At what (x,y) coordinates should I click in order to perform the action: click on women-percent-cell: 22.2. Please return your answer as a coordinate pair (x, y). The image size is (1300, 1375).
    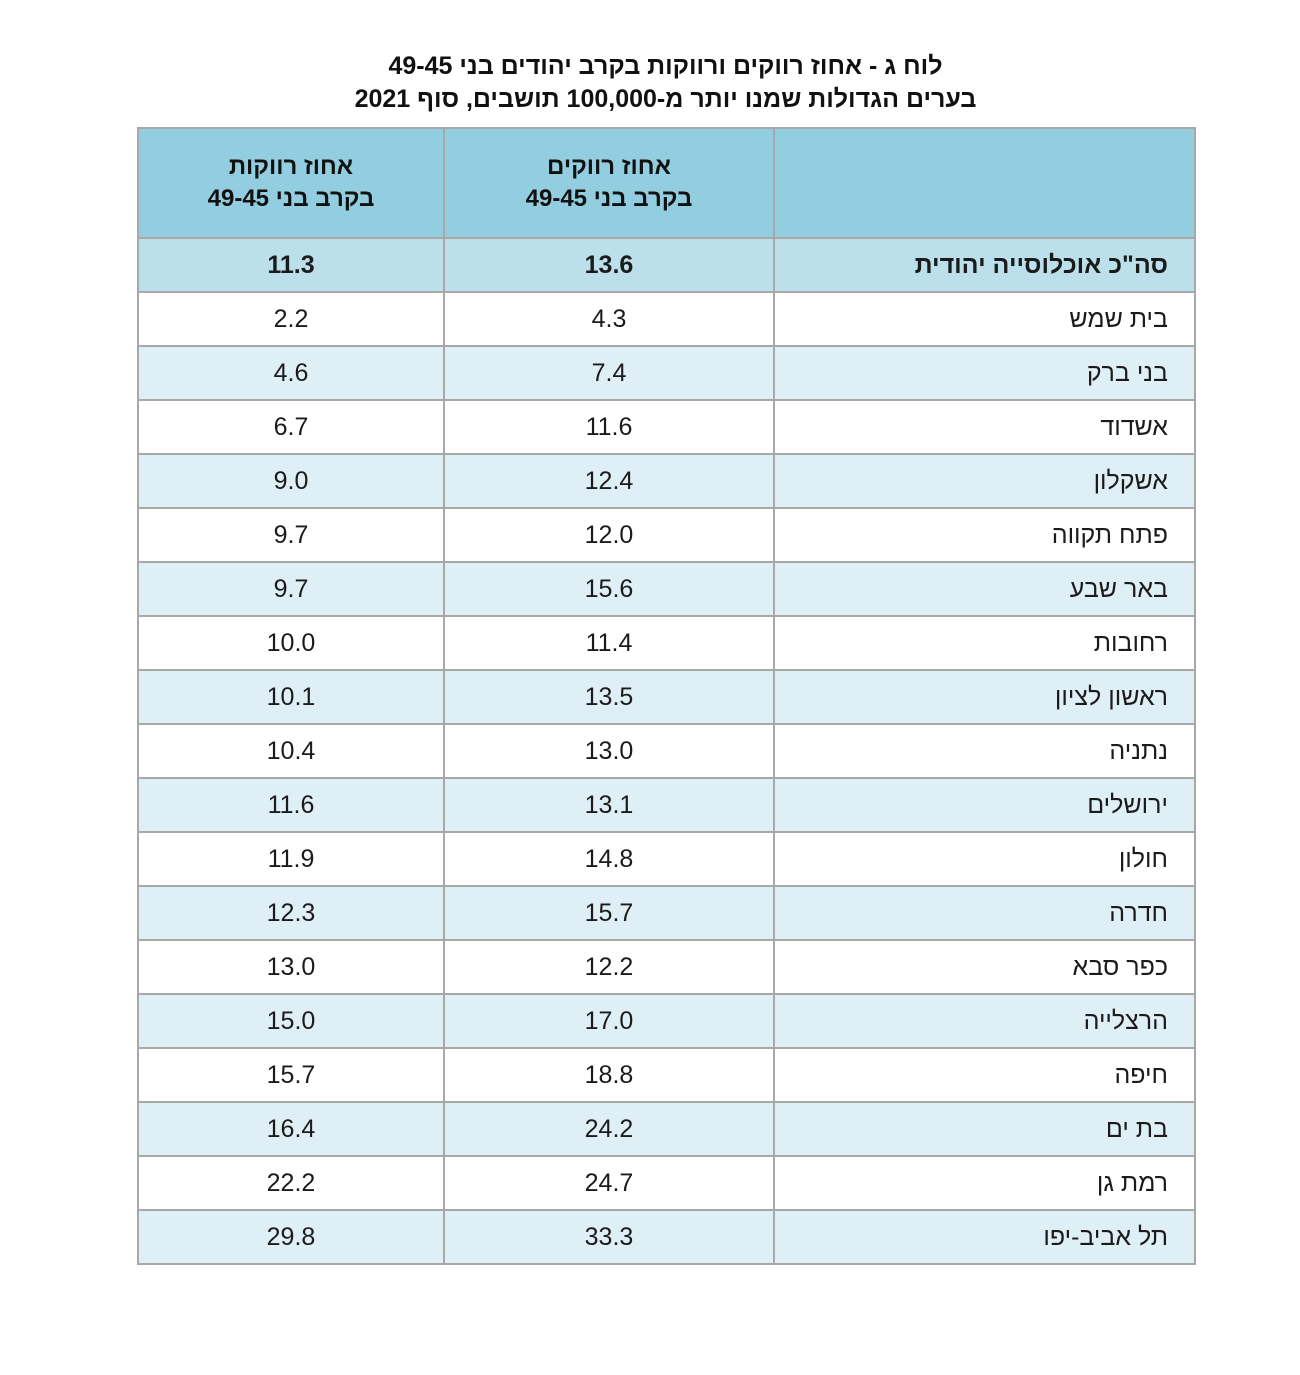
    Looking at the image, I should click on (291, 1183).